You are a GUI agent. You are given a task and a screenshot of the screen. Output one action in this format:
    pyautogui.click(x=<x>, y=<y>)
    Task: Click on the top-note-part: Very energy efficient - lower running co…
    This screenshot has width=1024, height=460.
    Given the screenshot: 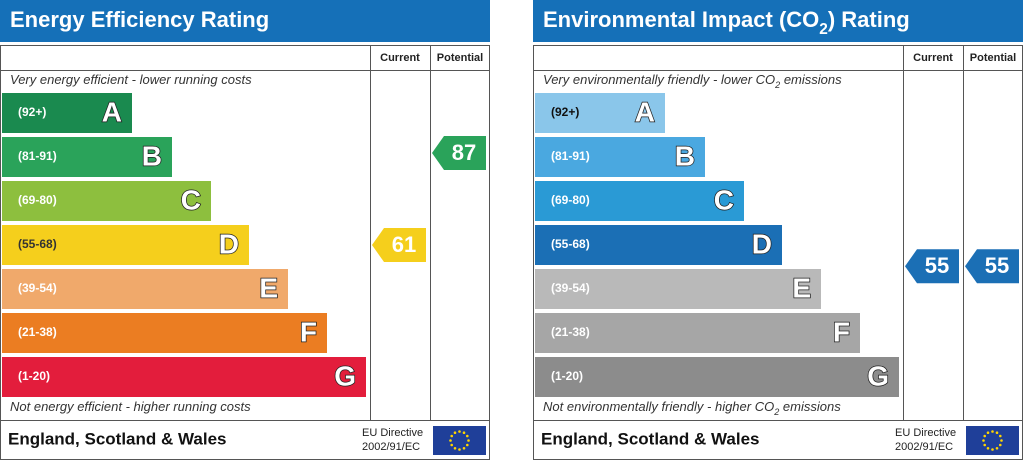 What is the action you would take?
    pyautogui.click(x=131, y=79)
    